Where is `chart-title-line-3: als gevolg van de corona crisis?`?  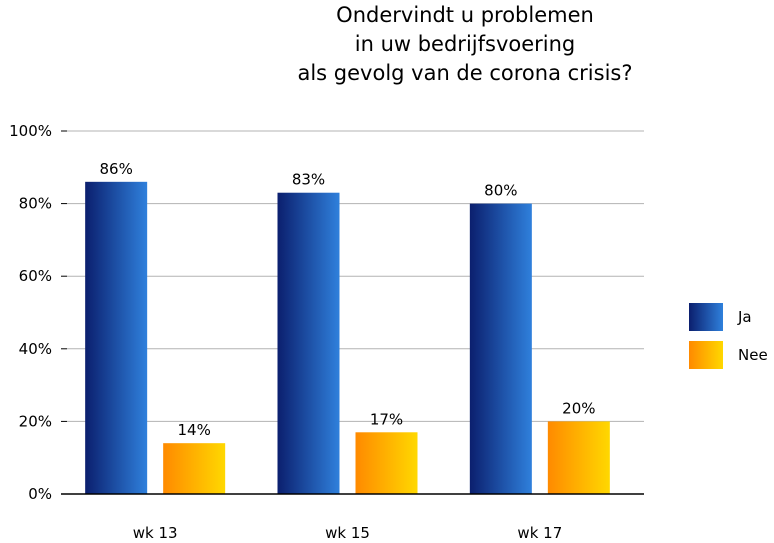 chart-title-line-3: als gevolg van de corona crisis? is located at coordinates (464, 73).